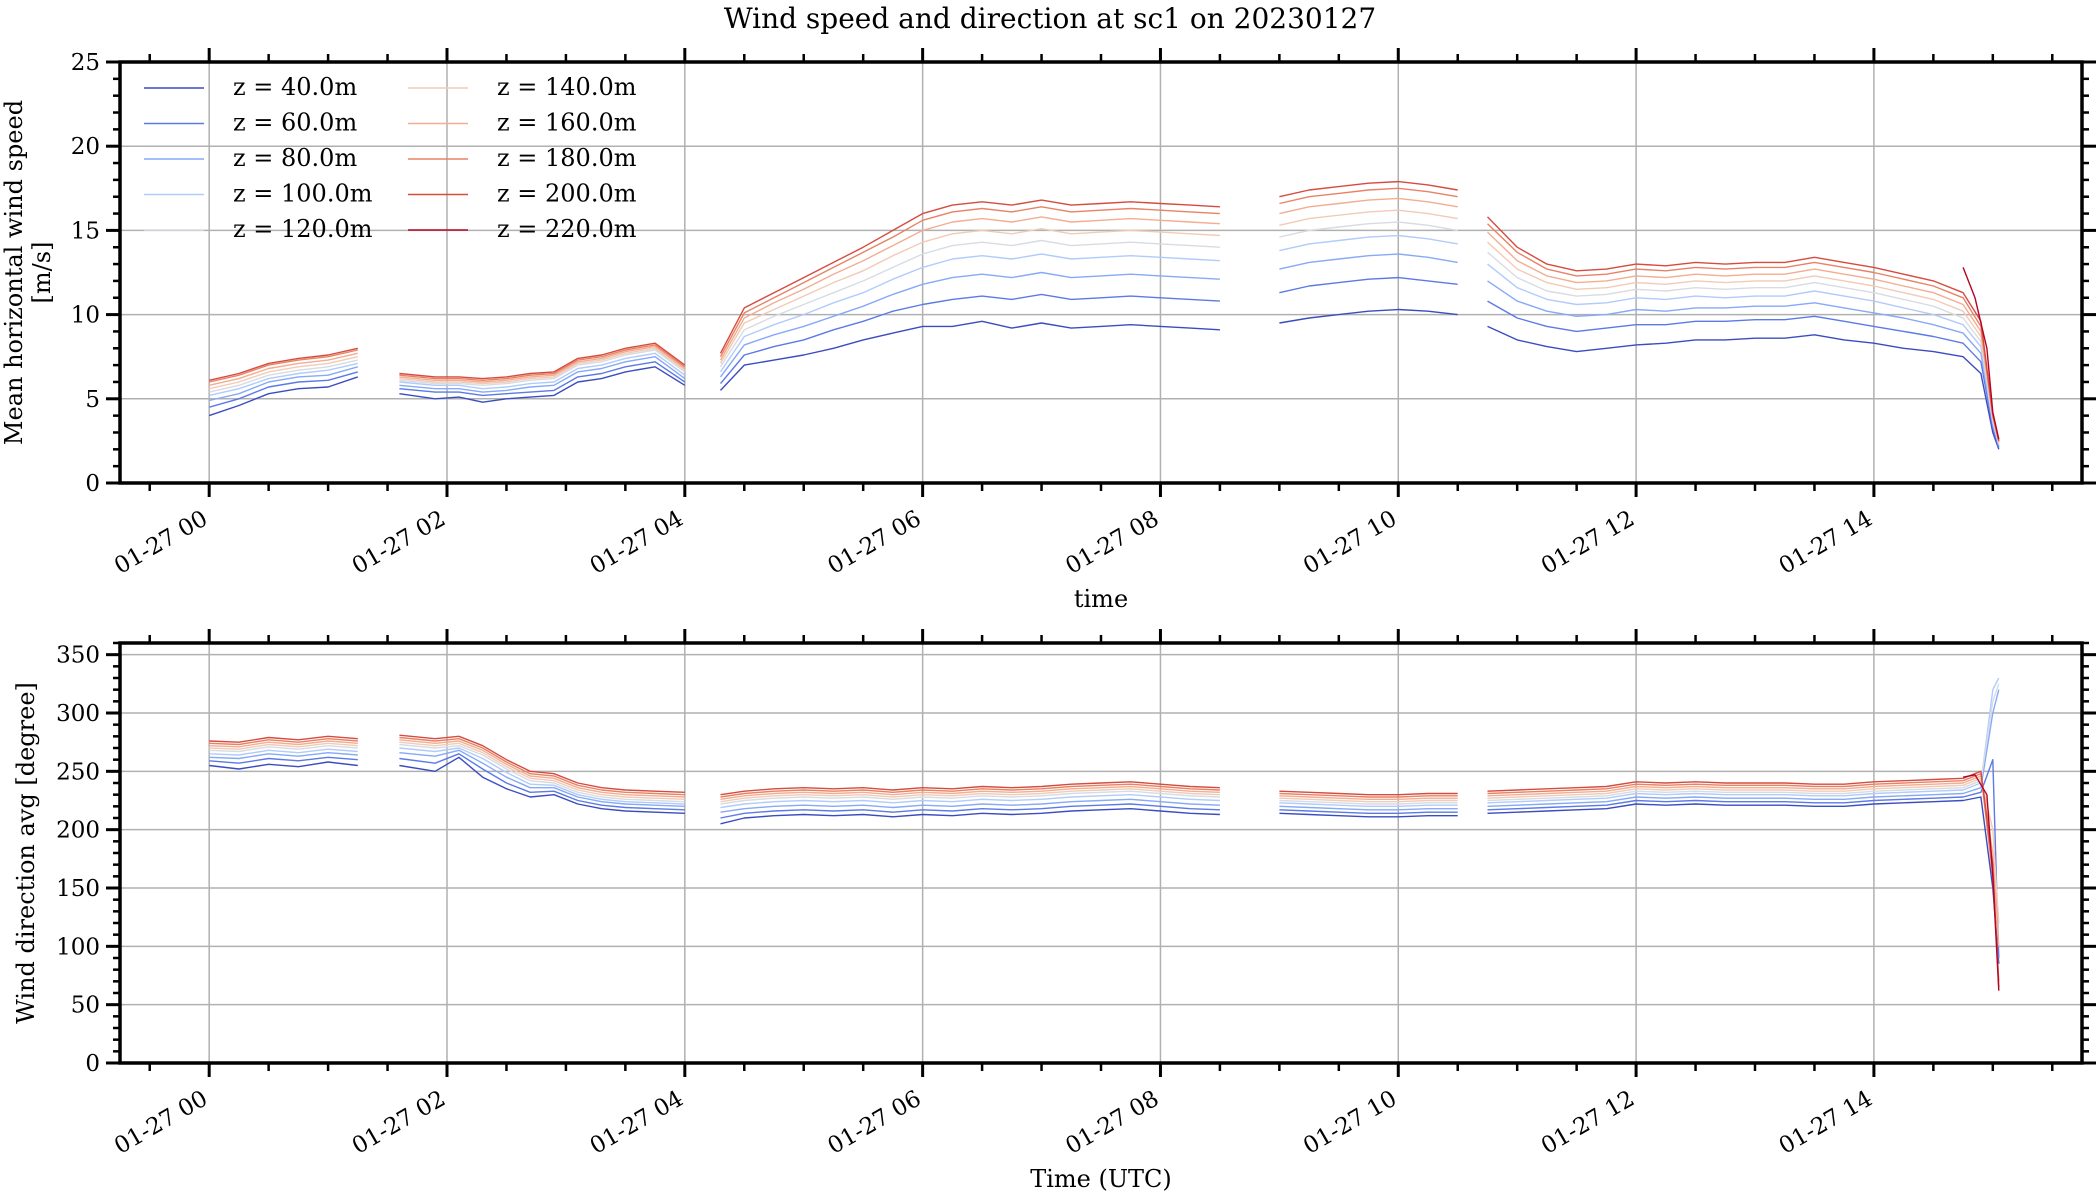 This screenshot has height=1200, width=2100. I want to click on y-tick-label: 100, so click(78, 947).